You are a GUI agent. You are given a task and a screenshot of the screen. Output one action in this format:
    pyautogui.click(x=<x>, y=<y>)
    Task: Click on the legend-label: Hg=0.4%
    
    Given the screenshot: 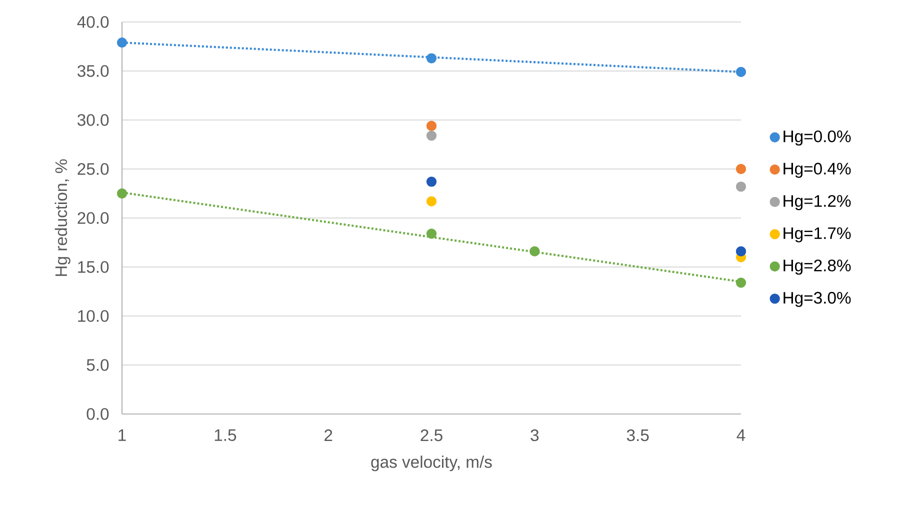 What is the action you would take?
    pyautogui.click(x=817, y=170)
    